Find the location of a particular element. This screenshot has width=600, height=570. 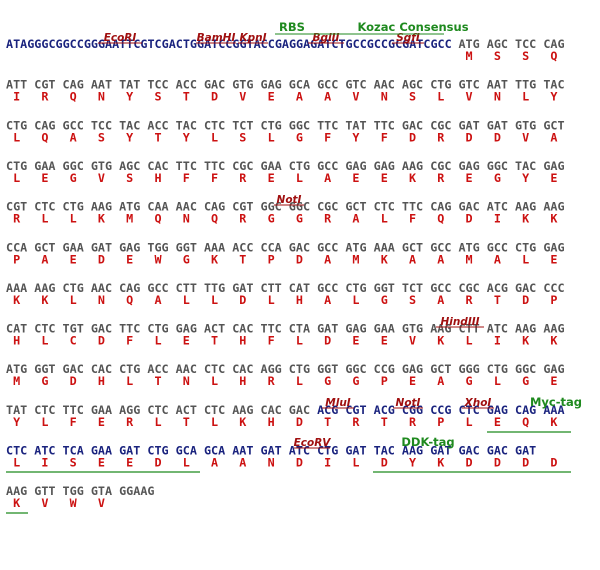

codon: GGT is located at coordinates (44, 369).